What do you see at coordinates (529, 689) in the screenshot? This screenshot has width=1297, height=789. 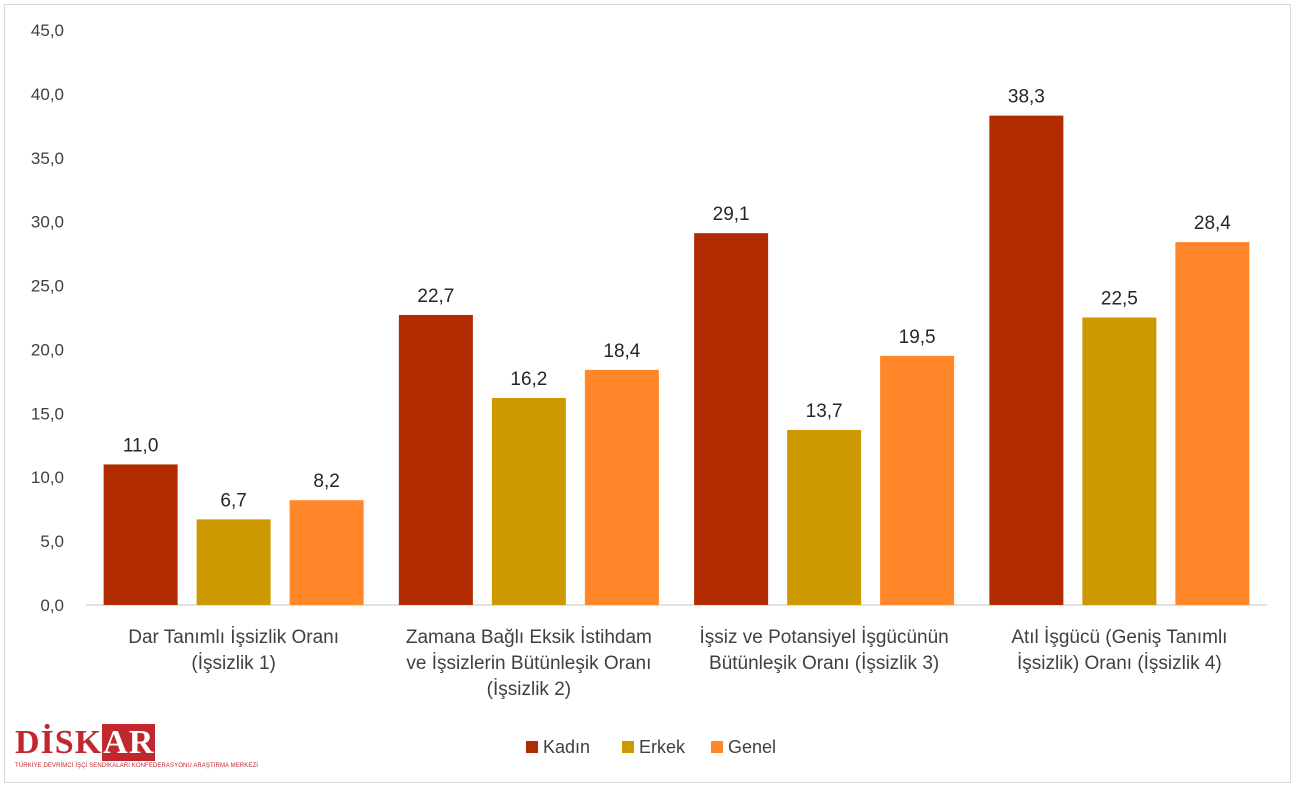 I see `category-label: (İşsizlik 2)` at bounding box center [529, 689].